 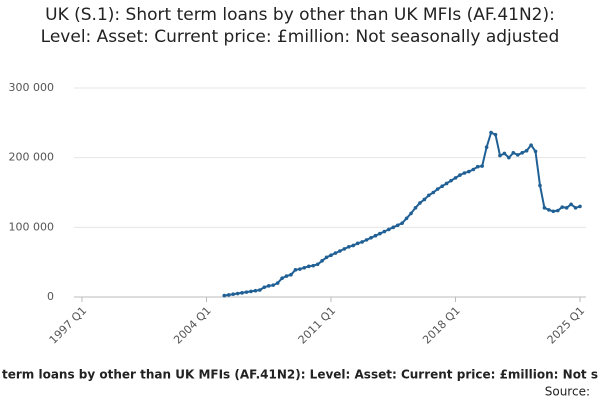 I want to click on y-tick-label: 100 000, so click(x=32, y=226).